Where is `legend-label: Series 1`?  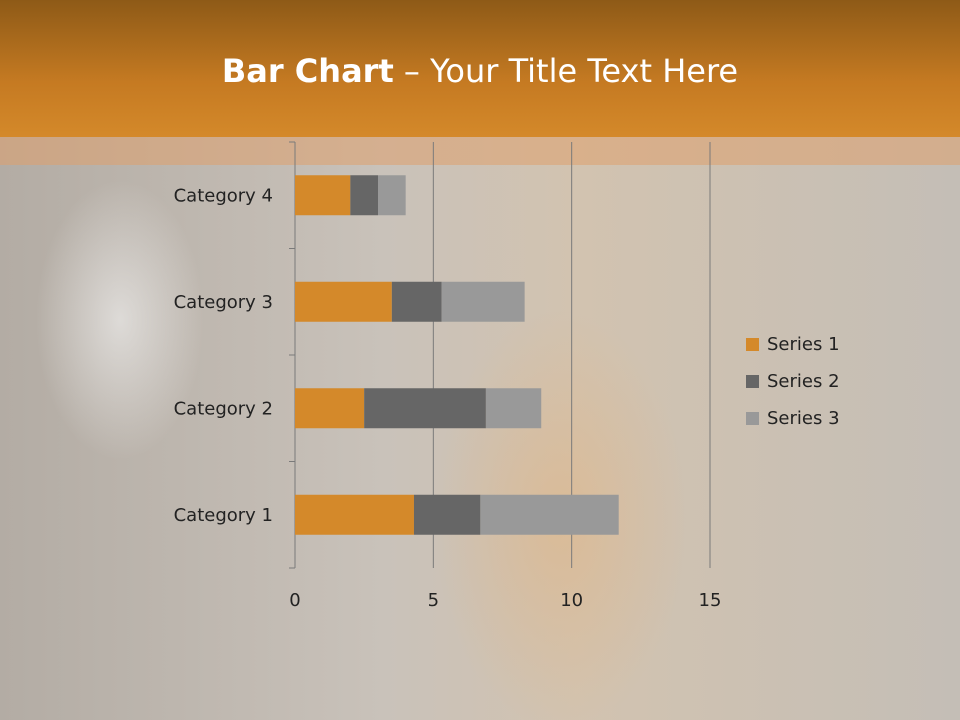 legend-label: Series 1 is located at coordinates (803, 344).